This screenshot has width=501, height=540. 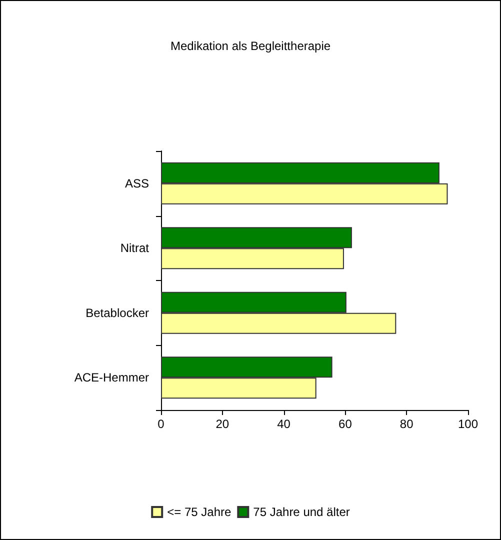 What do you see at coordinates (284, 424) in the screenshot?
I see `x-tick-label: 40` at bounding box center [284, 424].